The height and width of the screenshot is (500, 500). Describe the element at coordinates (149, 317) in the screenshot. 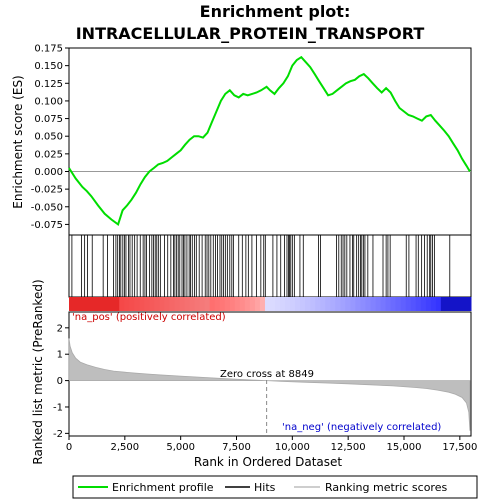

I see `pos-correlated-label: 'na_pos' (positively correlated)` at that location.